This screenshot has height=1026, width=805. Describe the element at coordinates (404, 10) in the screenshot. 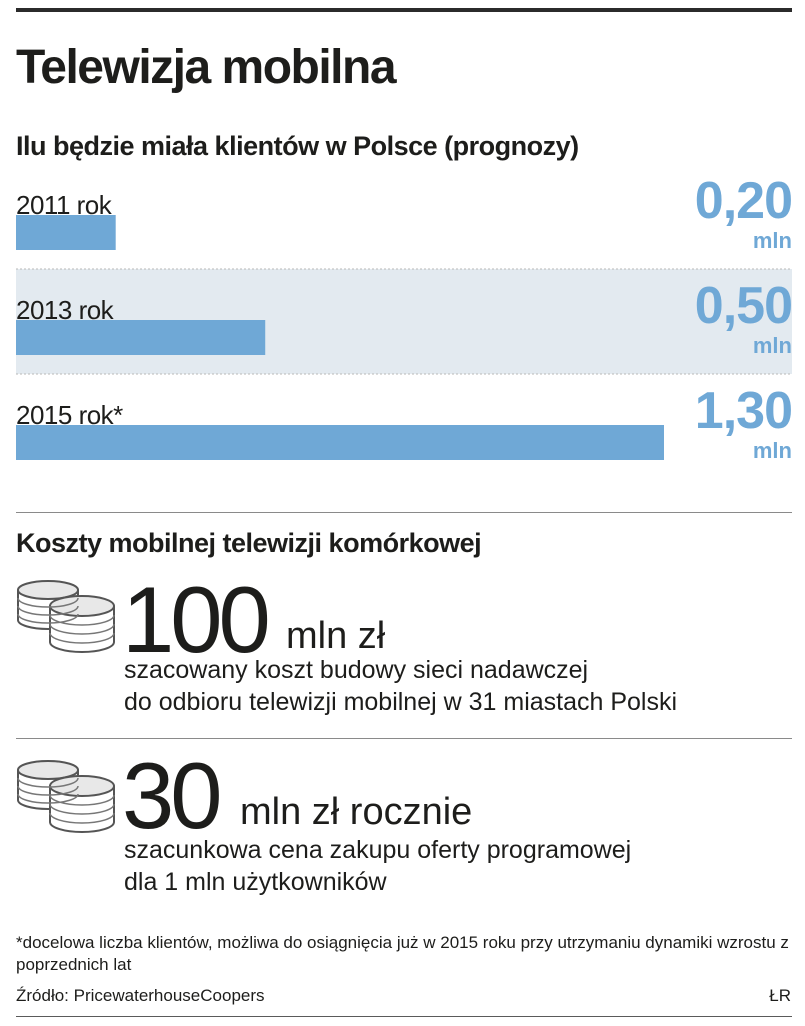

I see `top-rule` at that location.